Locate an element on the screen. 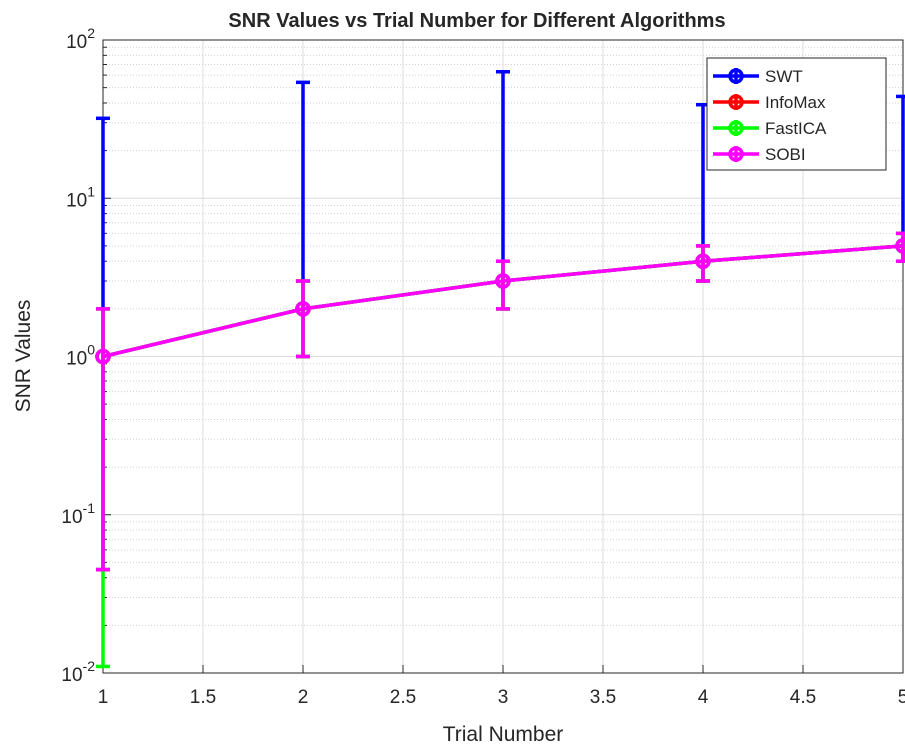 Image resolution: width=905 pixels, height=749 pixels. tick-exponent: -1 is located at coordinates (89, 508).